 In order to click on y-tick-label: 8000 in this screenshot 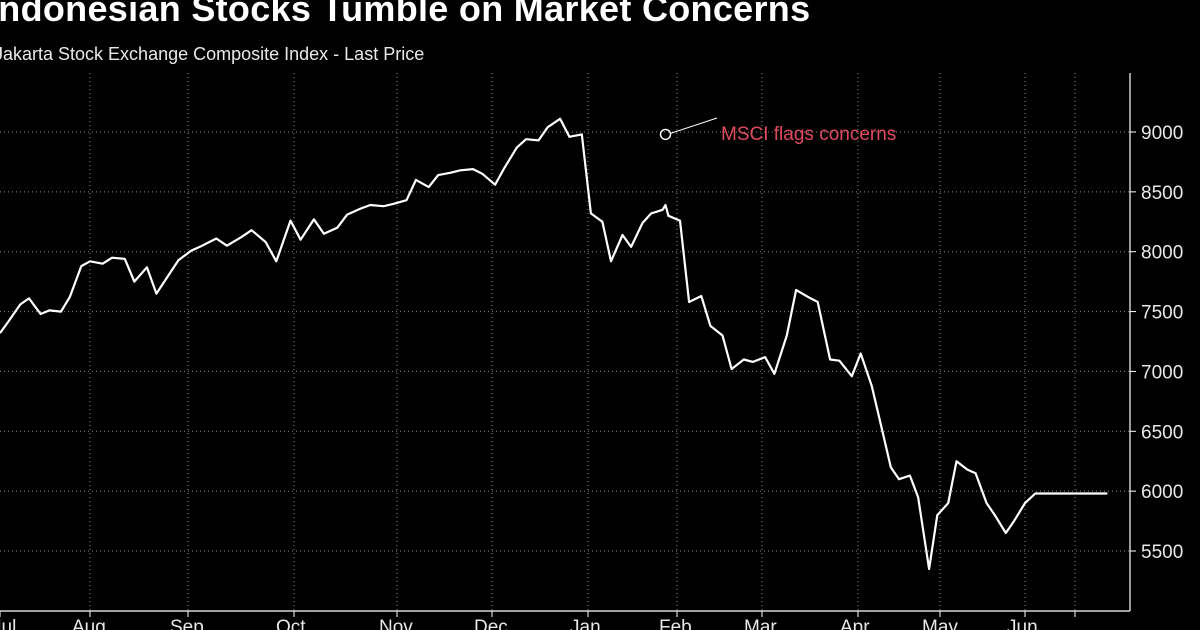, I will do `click(1162, 253)`.